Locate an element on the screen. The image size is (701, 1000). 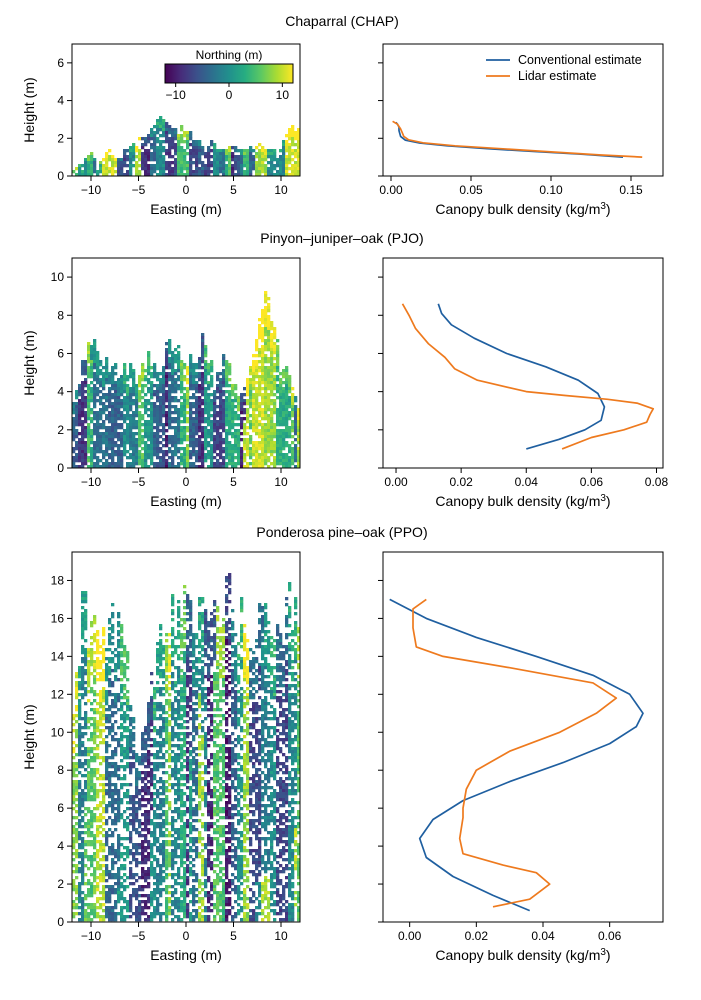
panel-title: Ponderosa pine–oak (PPO) is located at coordinates (341, 532).